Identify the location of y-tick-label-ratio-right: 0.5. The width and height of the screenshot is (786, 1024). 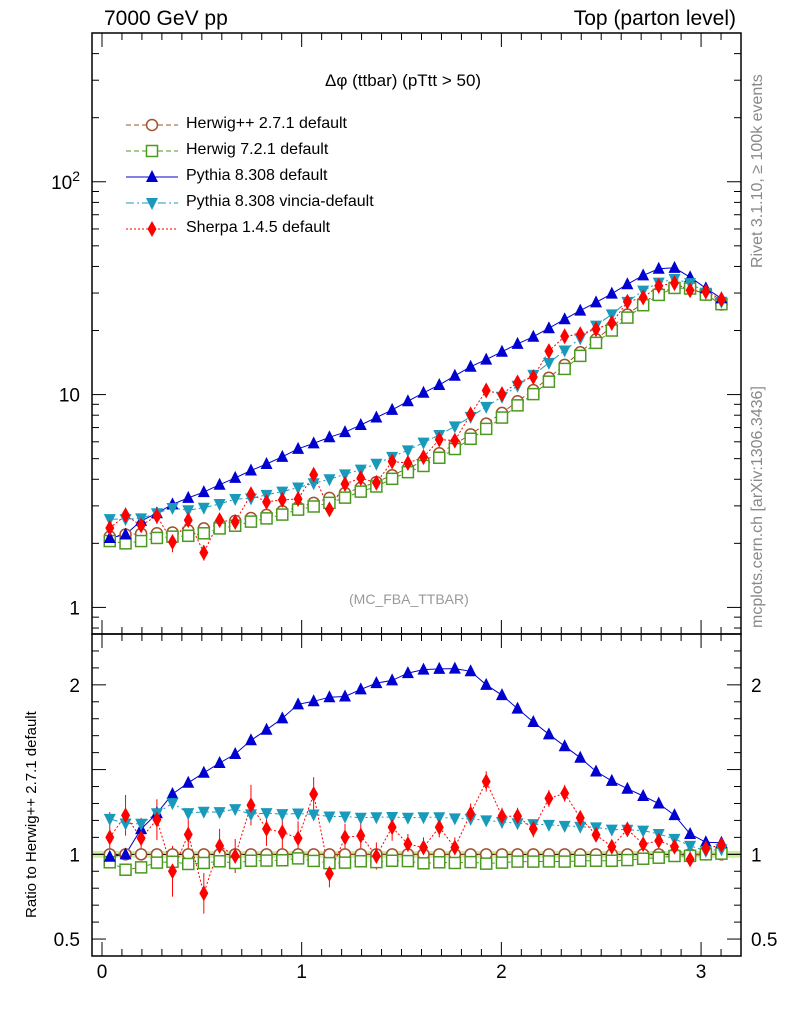
(764, 940).